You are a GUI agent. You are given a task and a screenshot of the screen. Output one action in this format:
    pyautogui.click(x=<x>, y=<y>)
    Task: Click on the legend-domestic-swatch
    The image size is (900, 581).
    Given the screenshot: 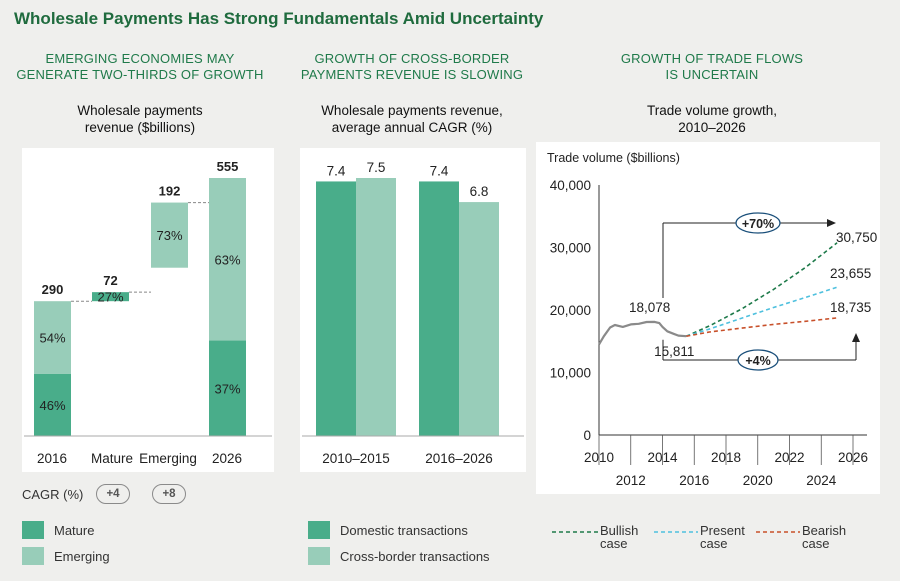 What is the action you would take?
    pyautogui.click(x=319, y=530)
    